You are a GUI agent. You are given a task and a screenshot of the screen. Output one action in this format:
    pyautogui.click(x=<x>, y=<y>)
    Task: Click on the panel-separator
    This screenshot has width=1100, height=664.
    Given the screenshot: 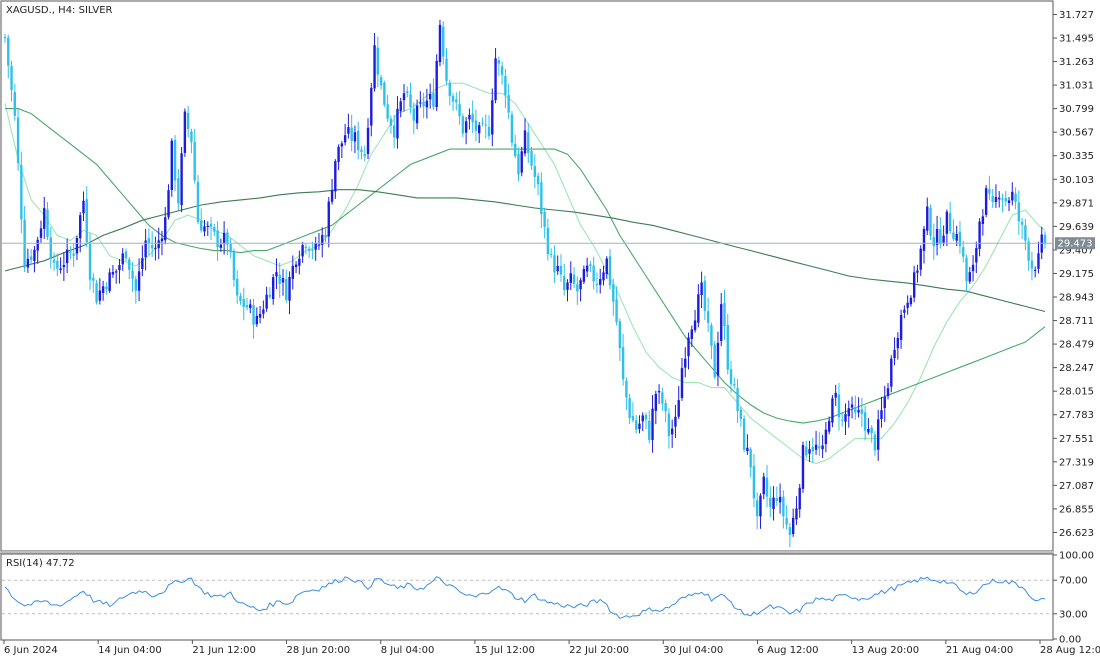 What is the action you would take?
    pyautogui.click(x=527, y=552)
    